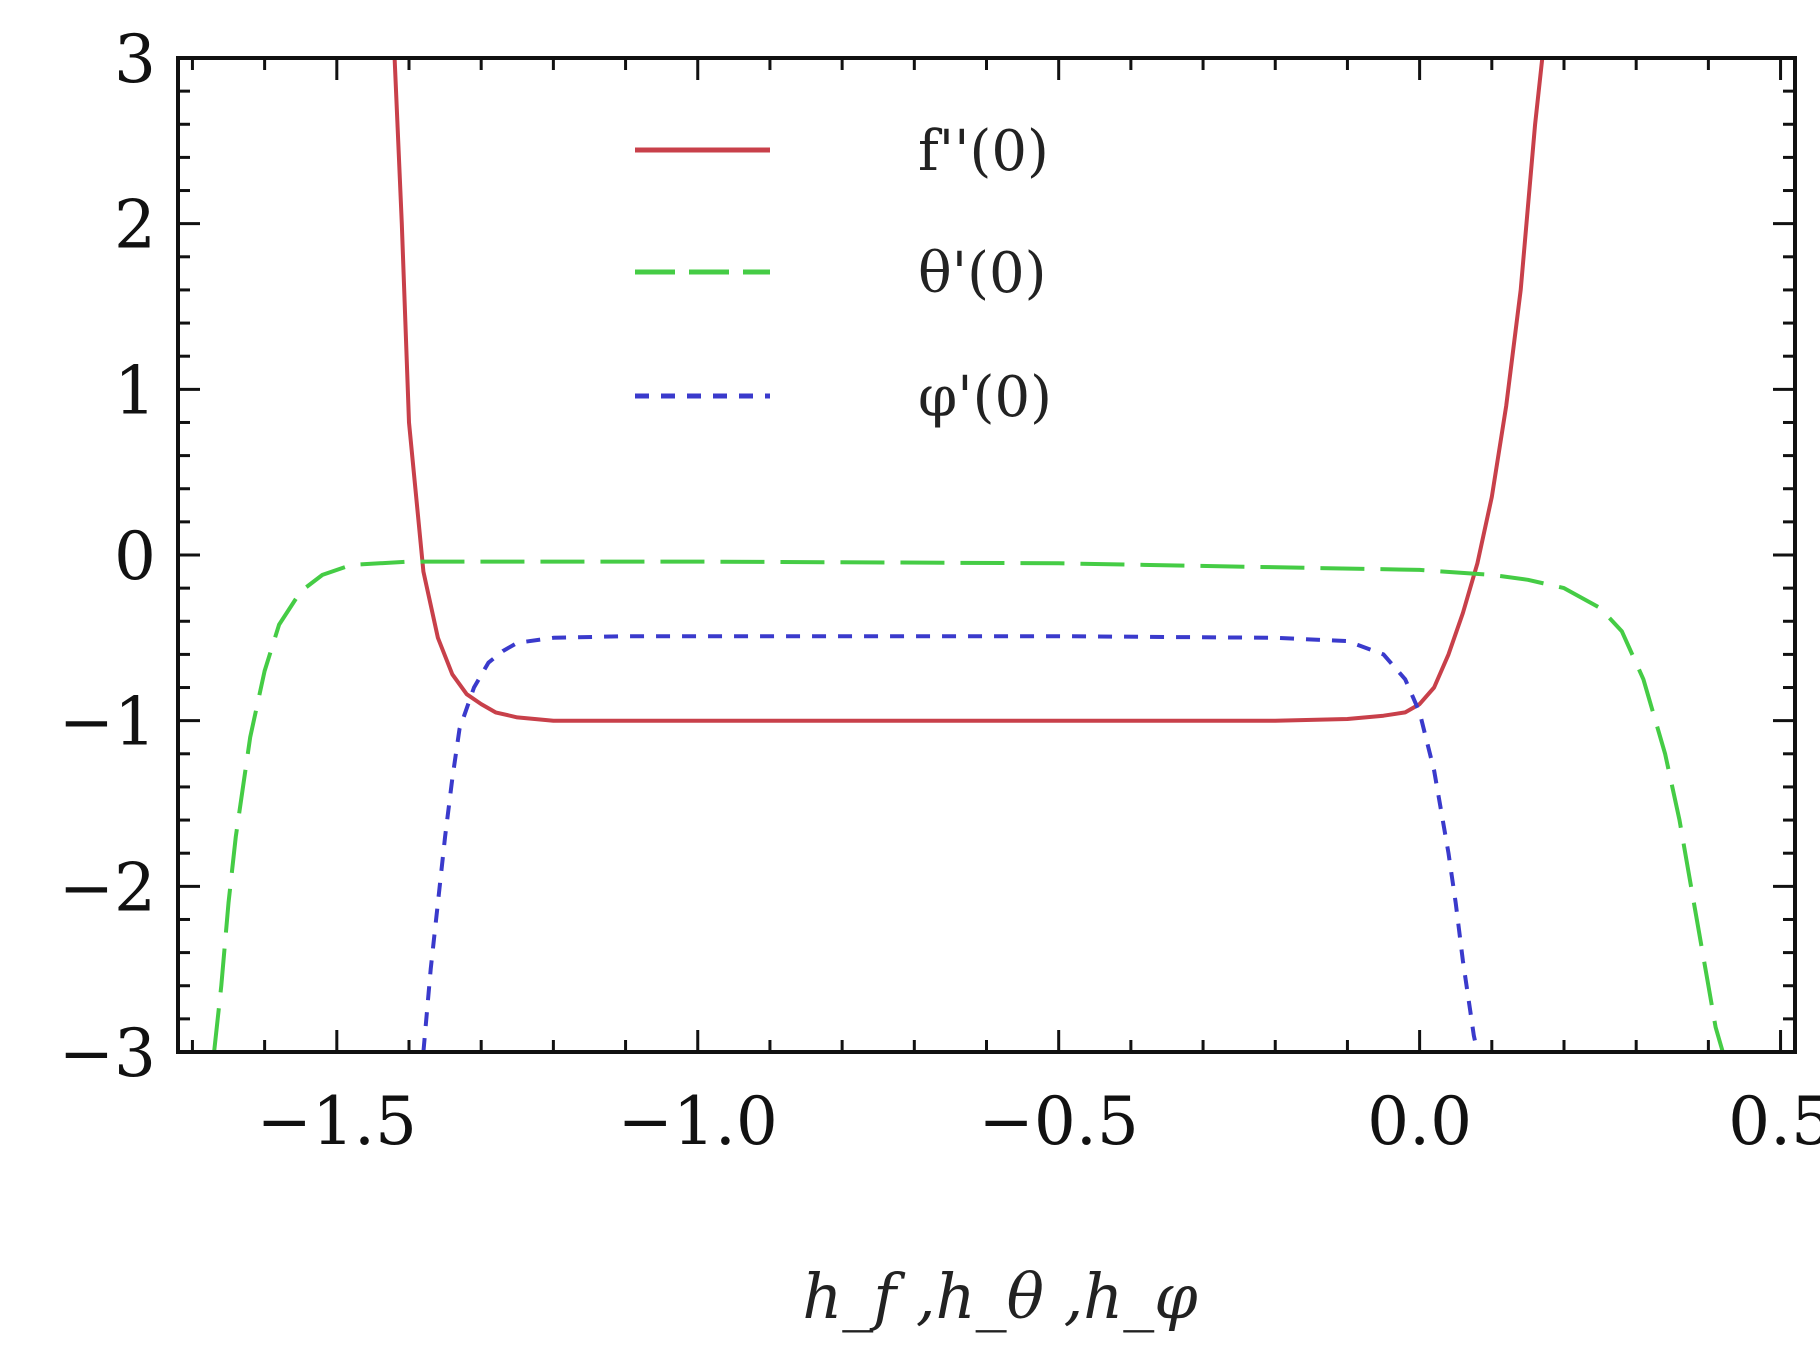 The width and height of the screenshot is (1820, 1361). Describe the element at coordinates (135, 390) in the screenshot. I see `y-tick-label: 1` at that location.